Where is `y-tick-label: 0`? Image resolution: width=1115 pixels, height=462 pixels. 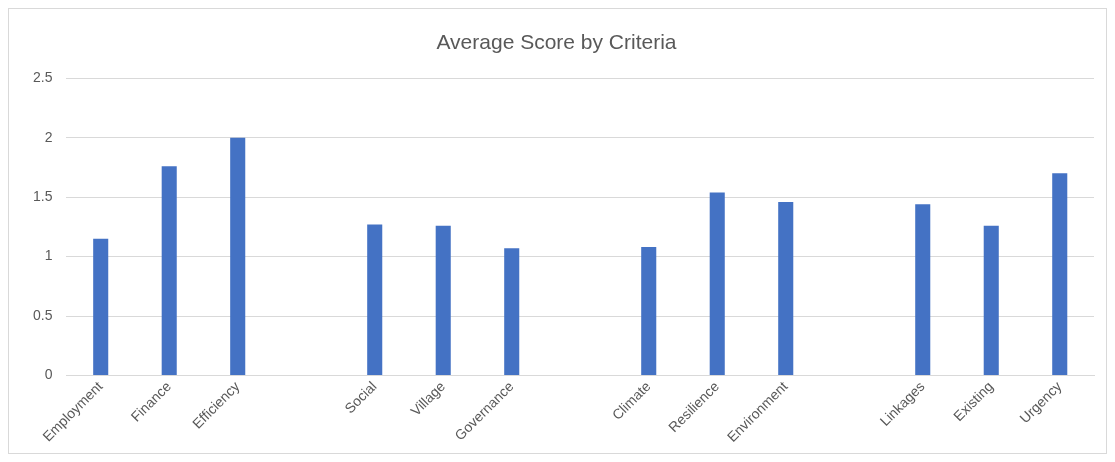 y-tick-label: 0 is located at coordinates (48, 374).